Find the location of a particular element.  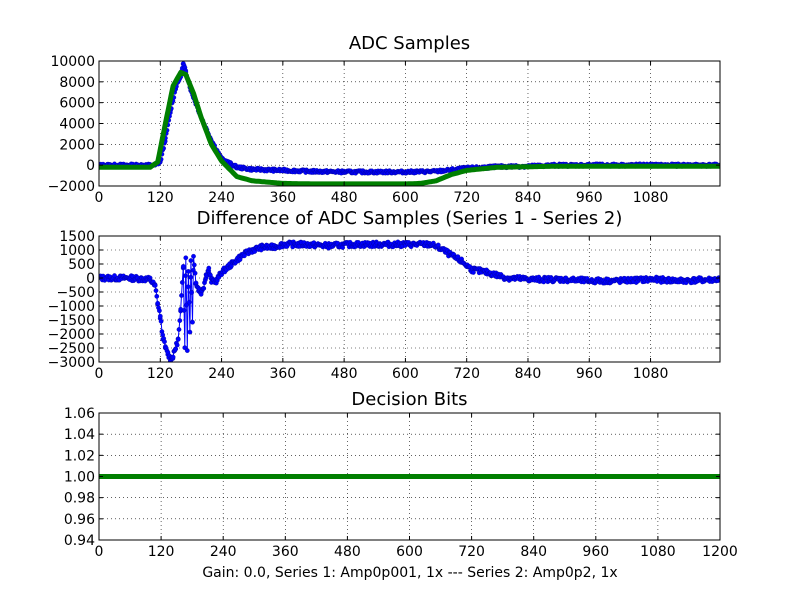

y-tick-label: −2500 is located at coordinates (71, 349).